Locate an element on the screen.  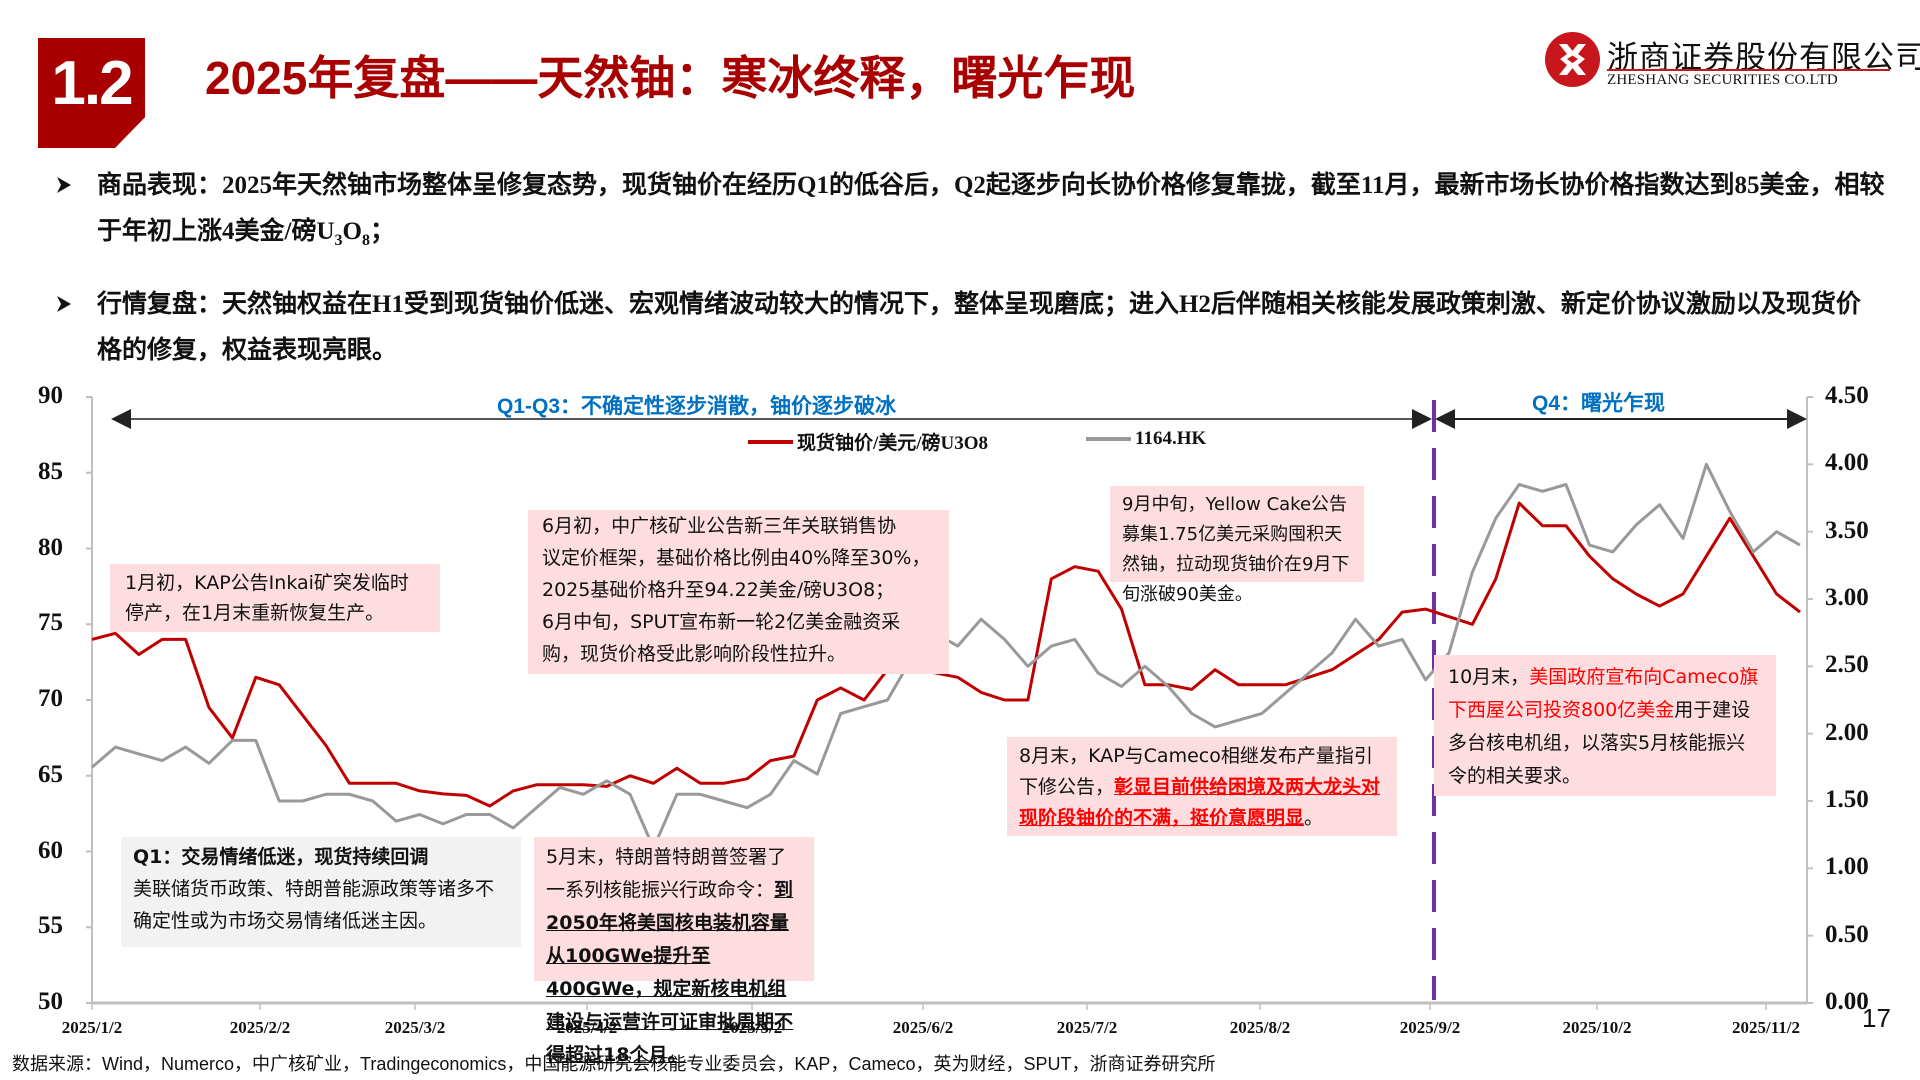
x-axis-tick-label: 2025/2/2 is located at coordinates (260, 1027).